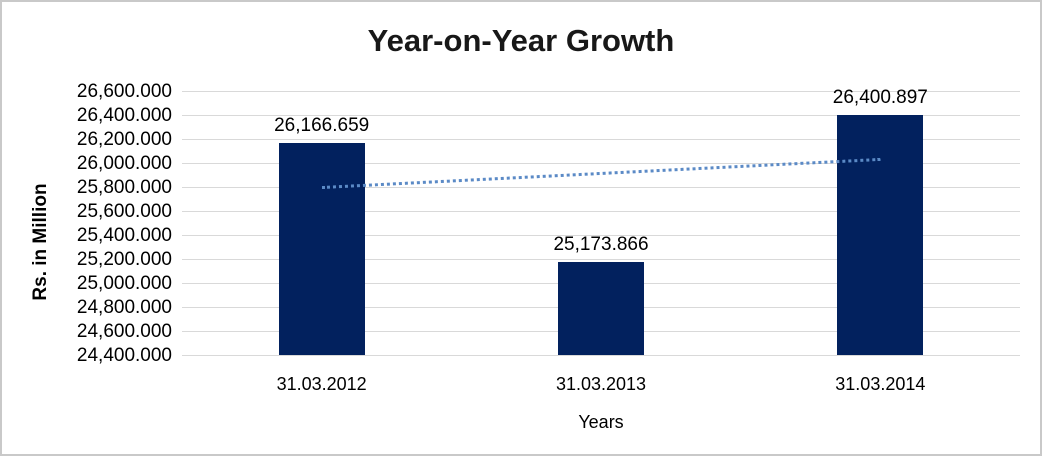 The width and height of the screenshot is (1042, 456). I want to click on y-axis-tick-label: 25,200.000, so click(124, 259).